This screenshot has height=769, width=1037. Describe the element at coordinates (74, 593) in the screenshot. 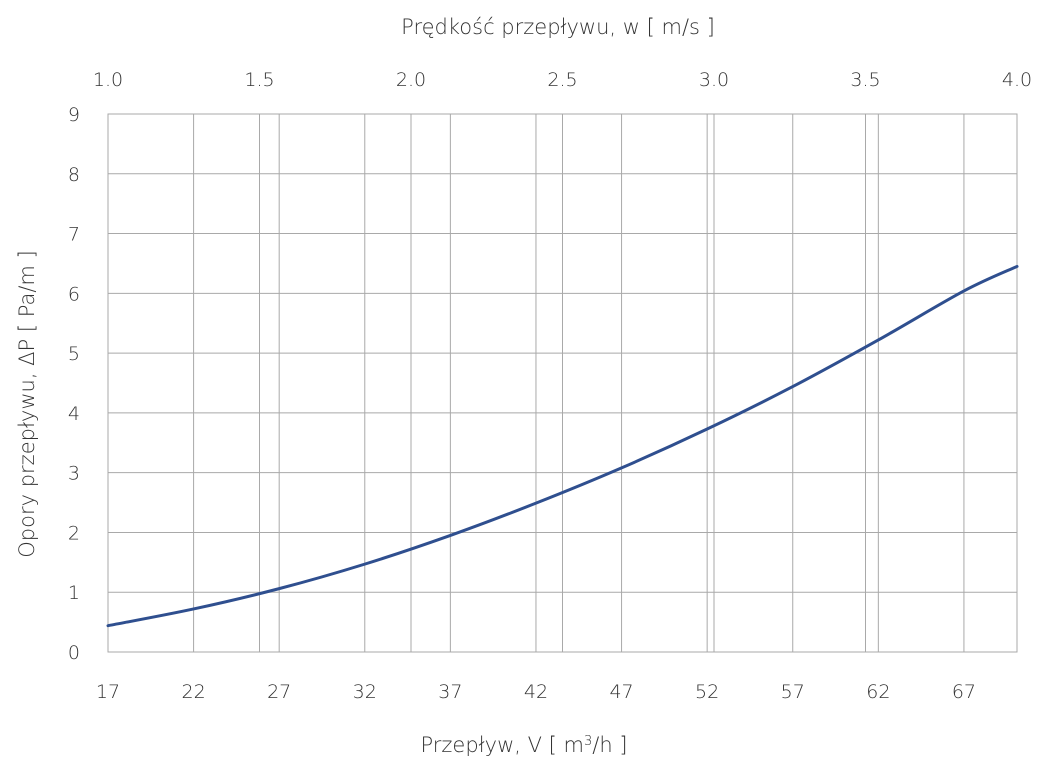

I see `y-tick-label: 1` at that location.